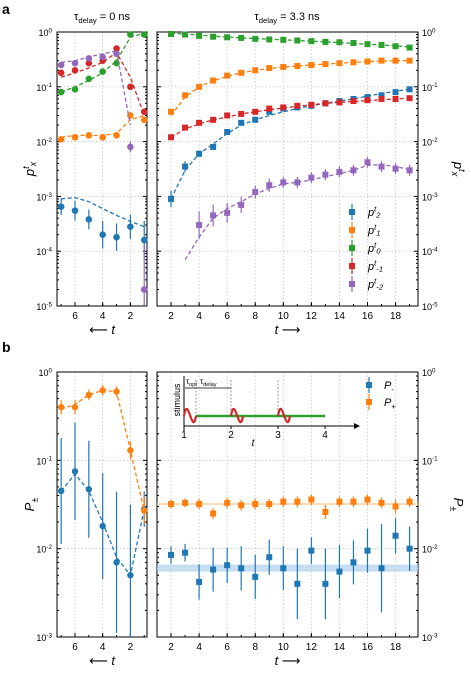  Describe the element at coordinates (29, 169) in the screenshot. I see `y-axis-label: ptx` at that location.